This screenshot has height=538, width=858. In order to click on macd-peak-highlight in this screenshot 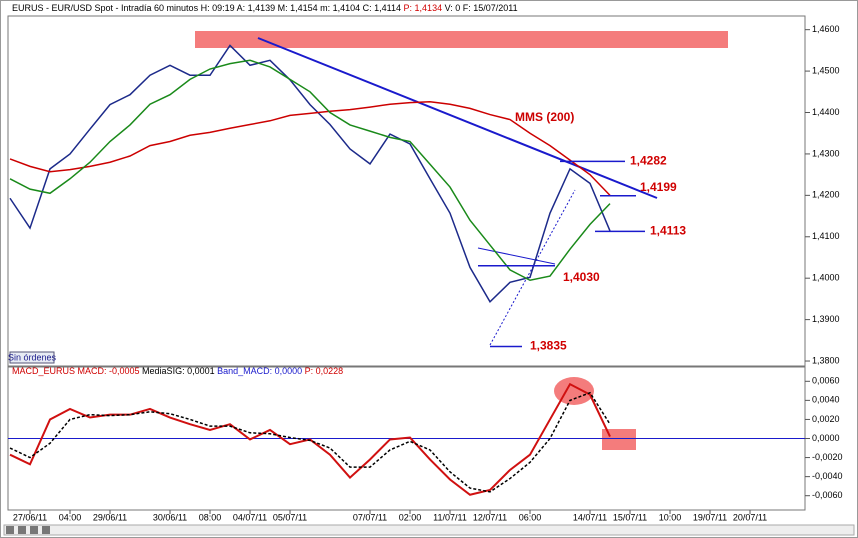, I will do `click(574, 391)`.